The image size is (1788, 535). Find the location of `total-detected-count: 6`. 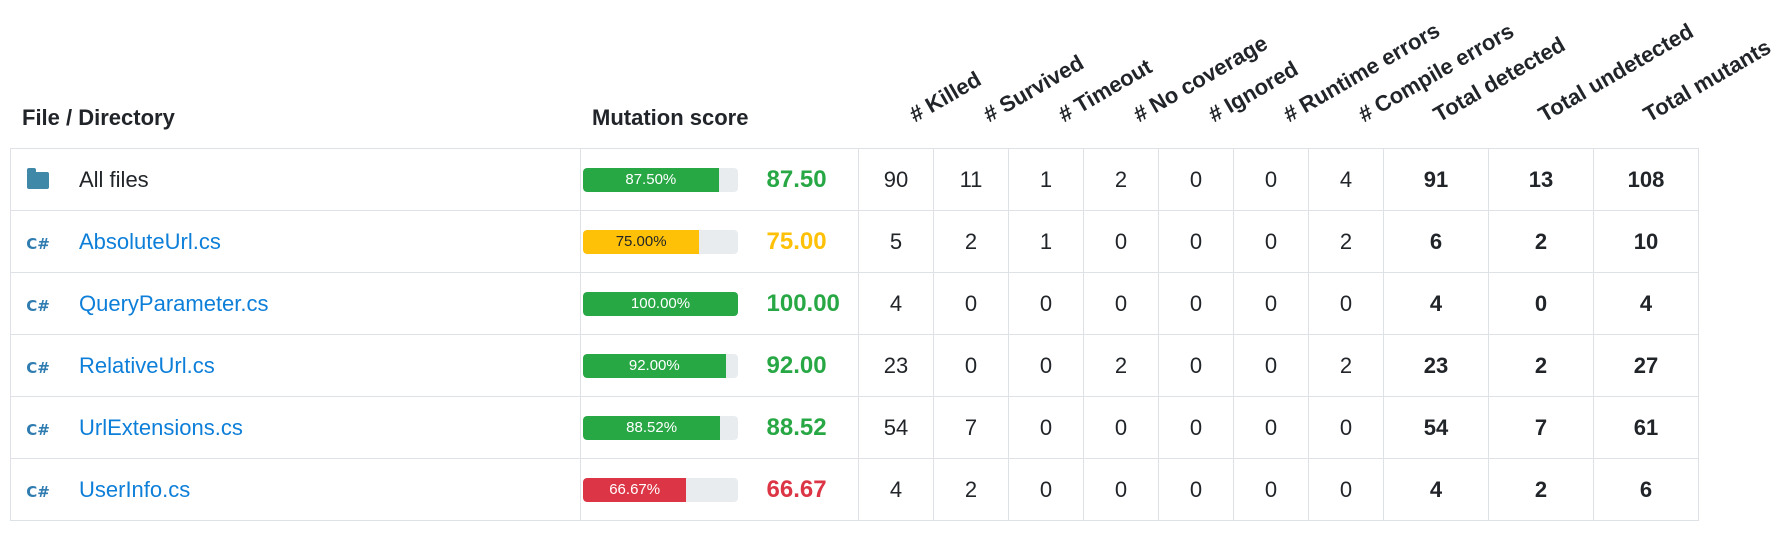

total-detected-count: 6 is located at coordinates (1436, 241).